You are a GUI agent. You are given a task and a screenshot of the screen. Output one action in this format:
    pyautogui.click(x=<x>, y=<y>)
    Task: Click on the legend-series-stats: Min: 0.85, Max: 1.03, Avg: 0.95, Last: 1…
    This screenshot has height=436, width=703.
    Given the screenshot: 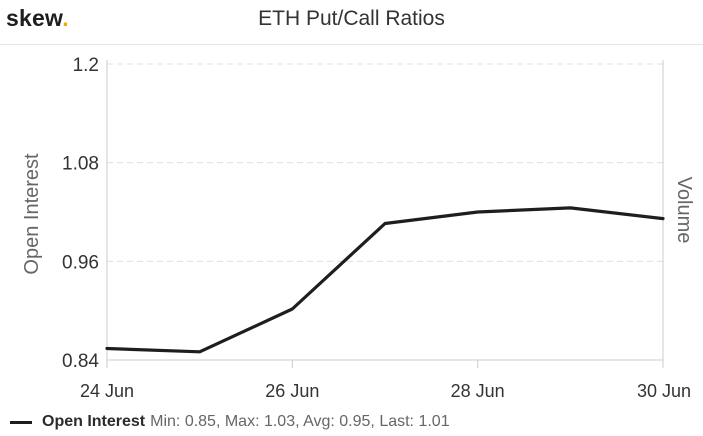 What is the action you would take?
    pyautogui.click(x=300, y=421)
    